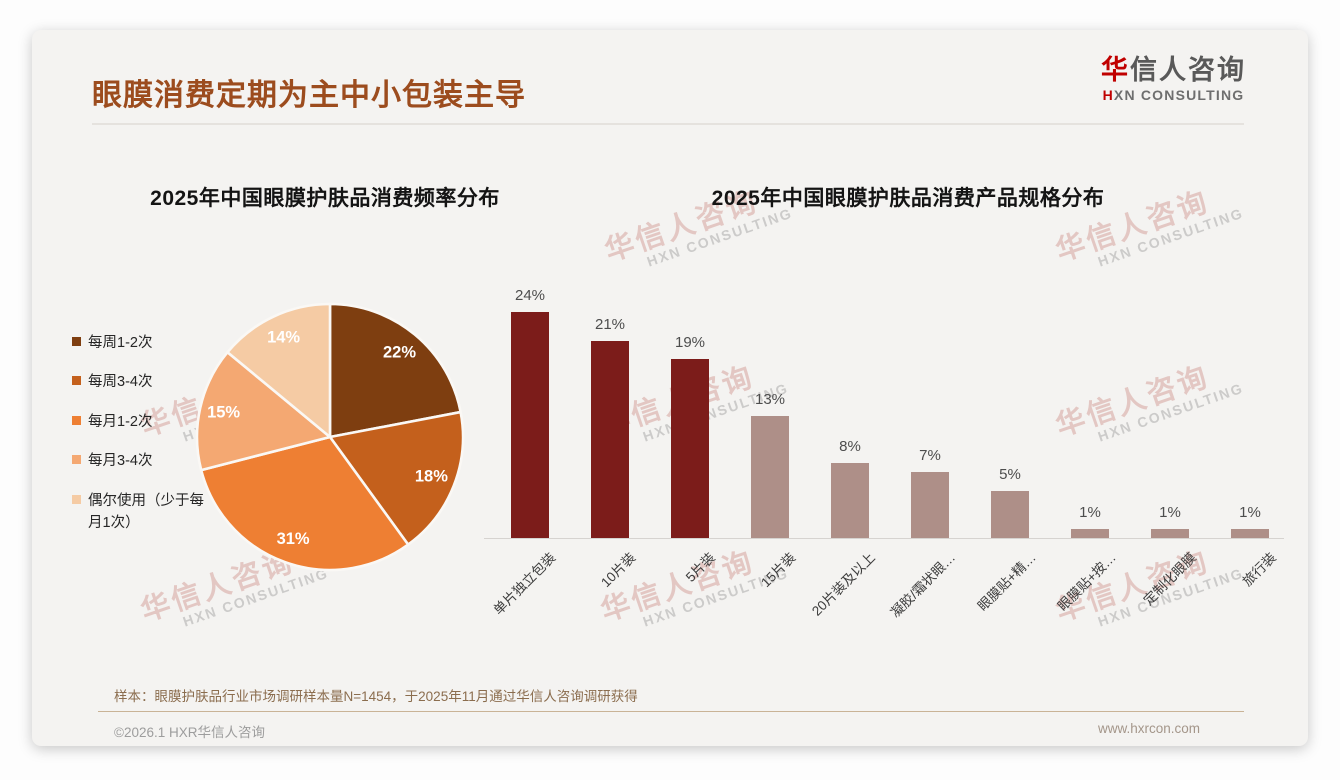 The image size is (1340, 780). I want to click on pie-chart: 22% 18% 31% 15% 14%, so click(330, 437).